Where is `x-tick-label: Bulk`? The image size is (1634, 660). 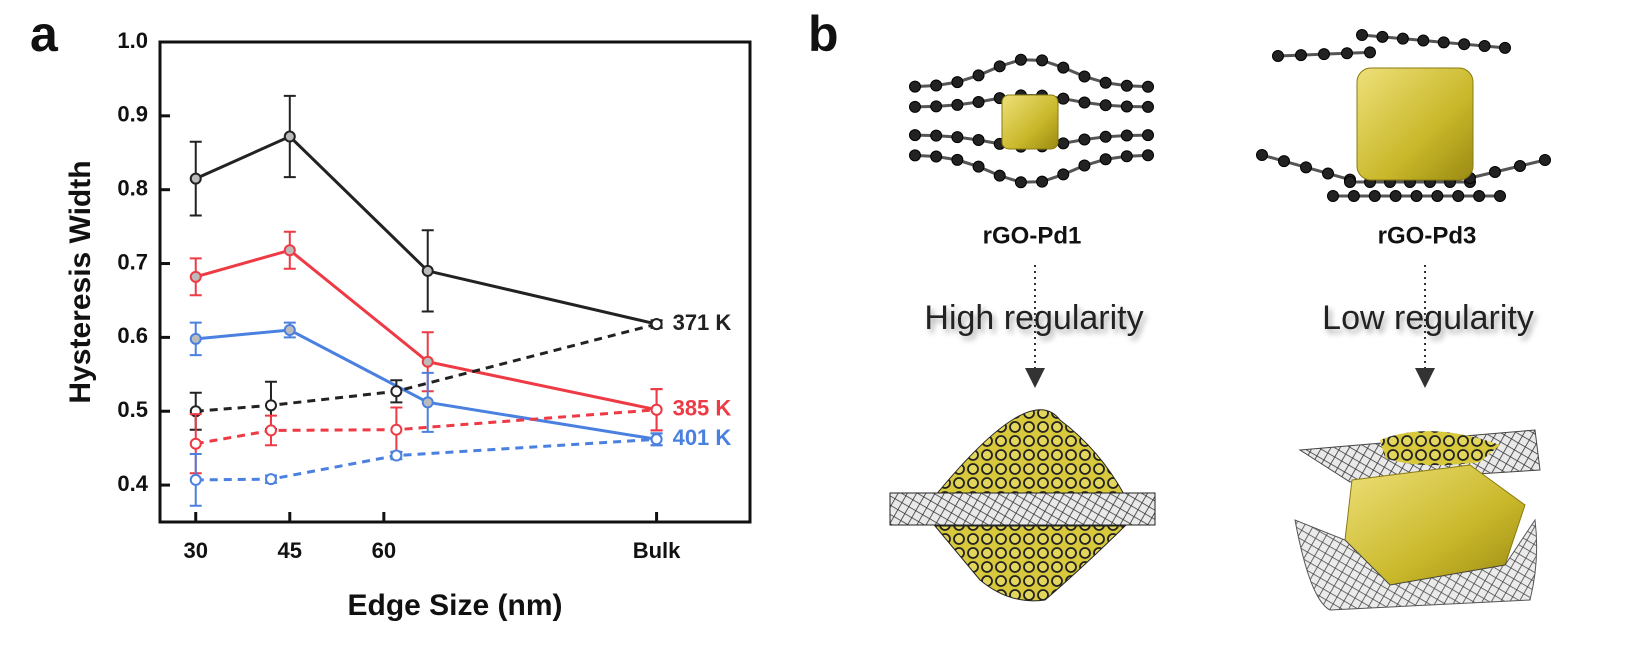
x-tick-label: Bulk is located at coordinates (657, 550).